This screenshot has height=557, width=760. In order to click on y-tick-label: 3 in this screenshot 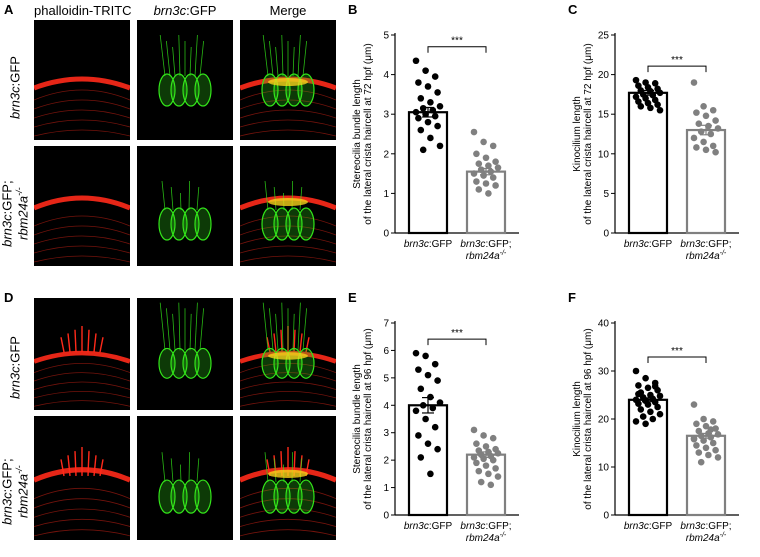, I will do `click(386, 433)`.